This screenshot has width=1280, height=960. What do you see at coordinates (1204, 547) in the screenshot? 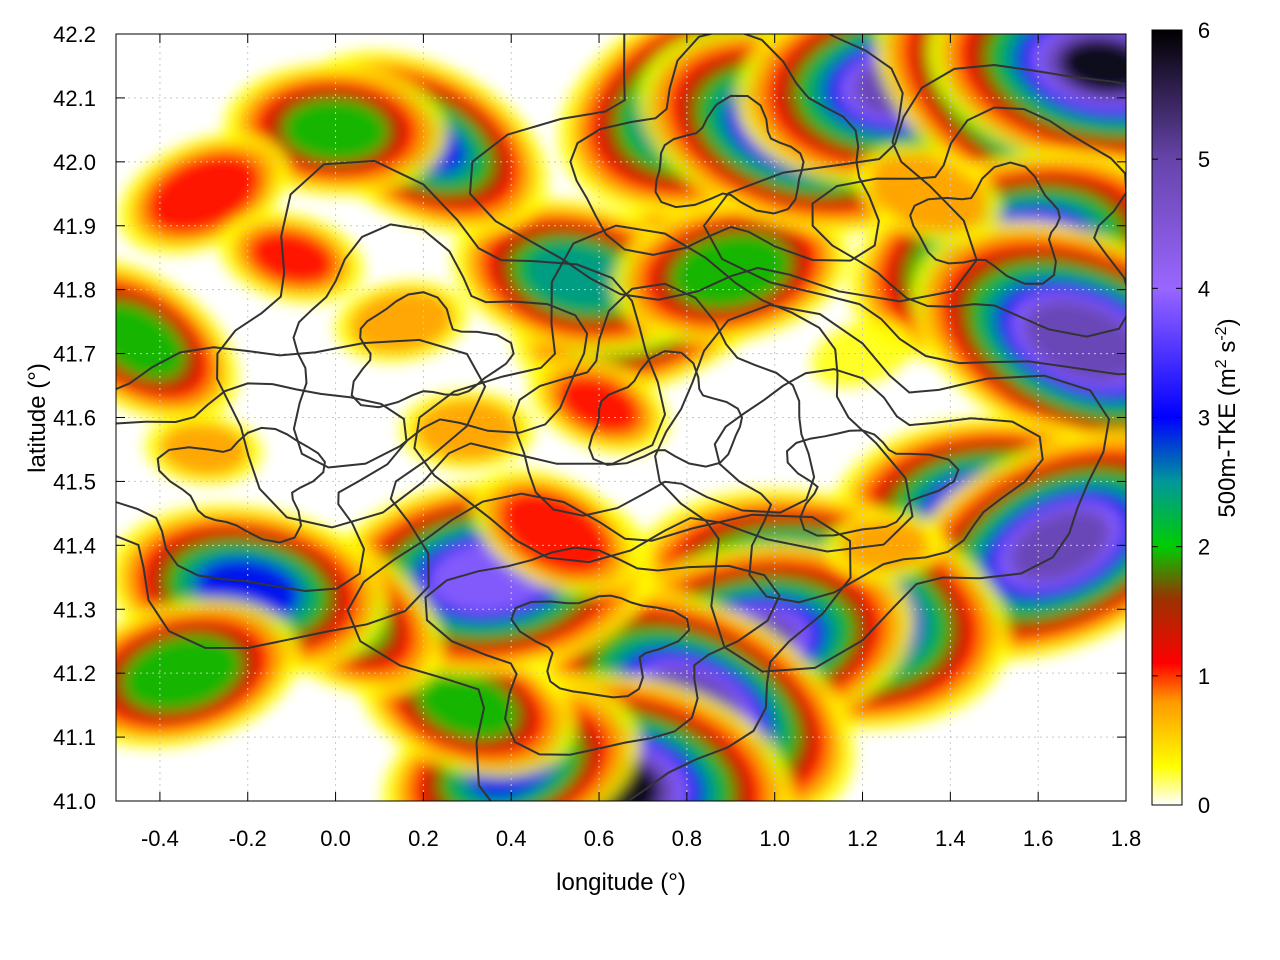
I see `colorbar-tick-label: 2` at bounding box center [1204, 547].